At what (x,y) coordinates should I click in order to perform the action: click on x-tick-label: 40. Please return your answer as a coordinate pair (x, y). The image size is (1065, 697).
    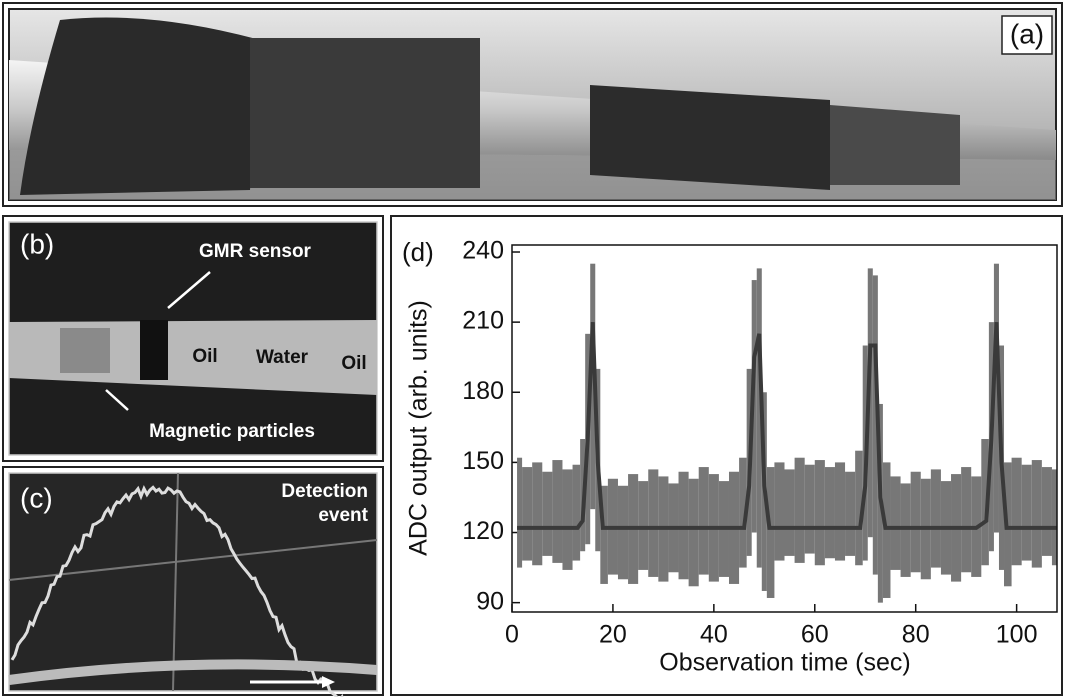
    Looking at the image, I should click on (714, 635).